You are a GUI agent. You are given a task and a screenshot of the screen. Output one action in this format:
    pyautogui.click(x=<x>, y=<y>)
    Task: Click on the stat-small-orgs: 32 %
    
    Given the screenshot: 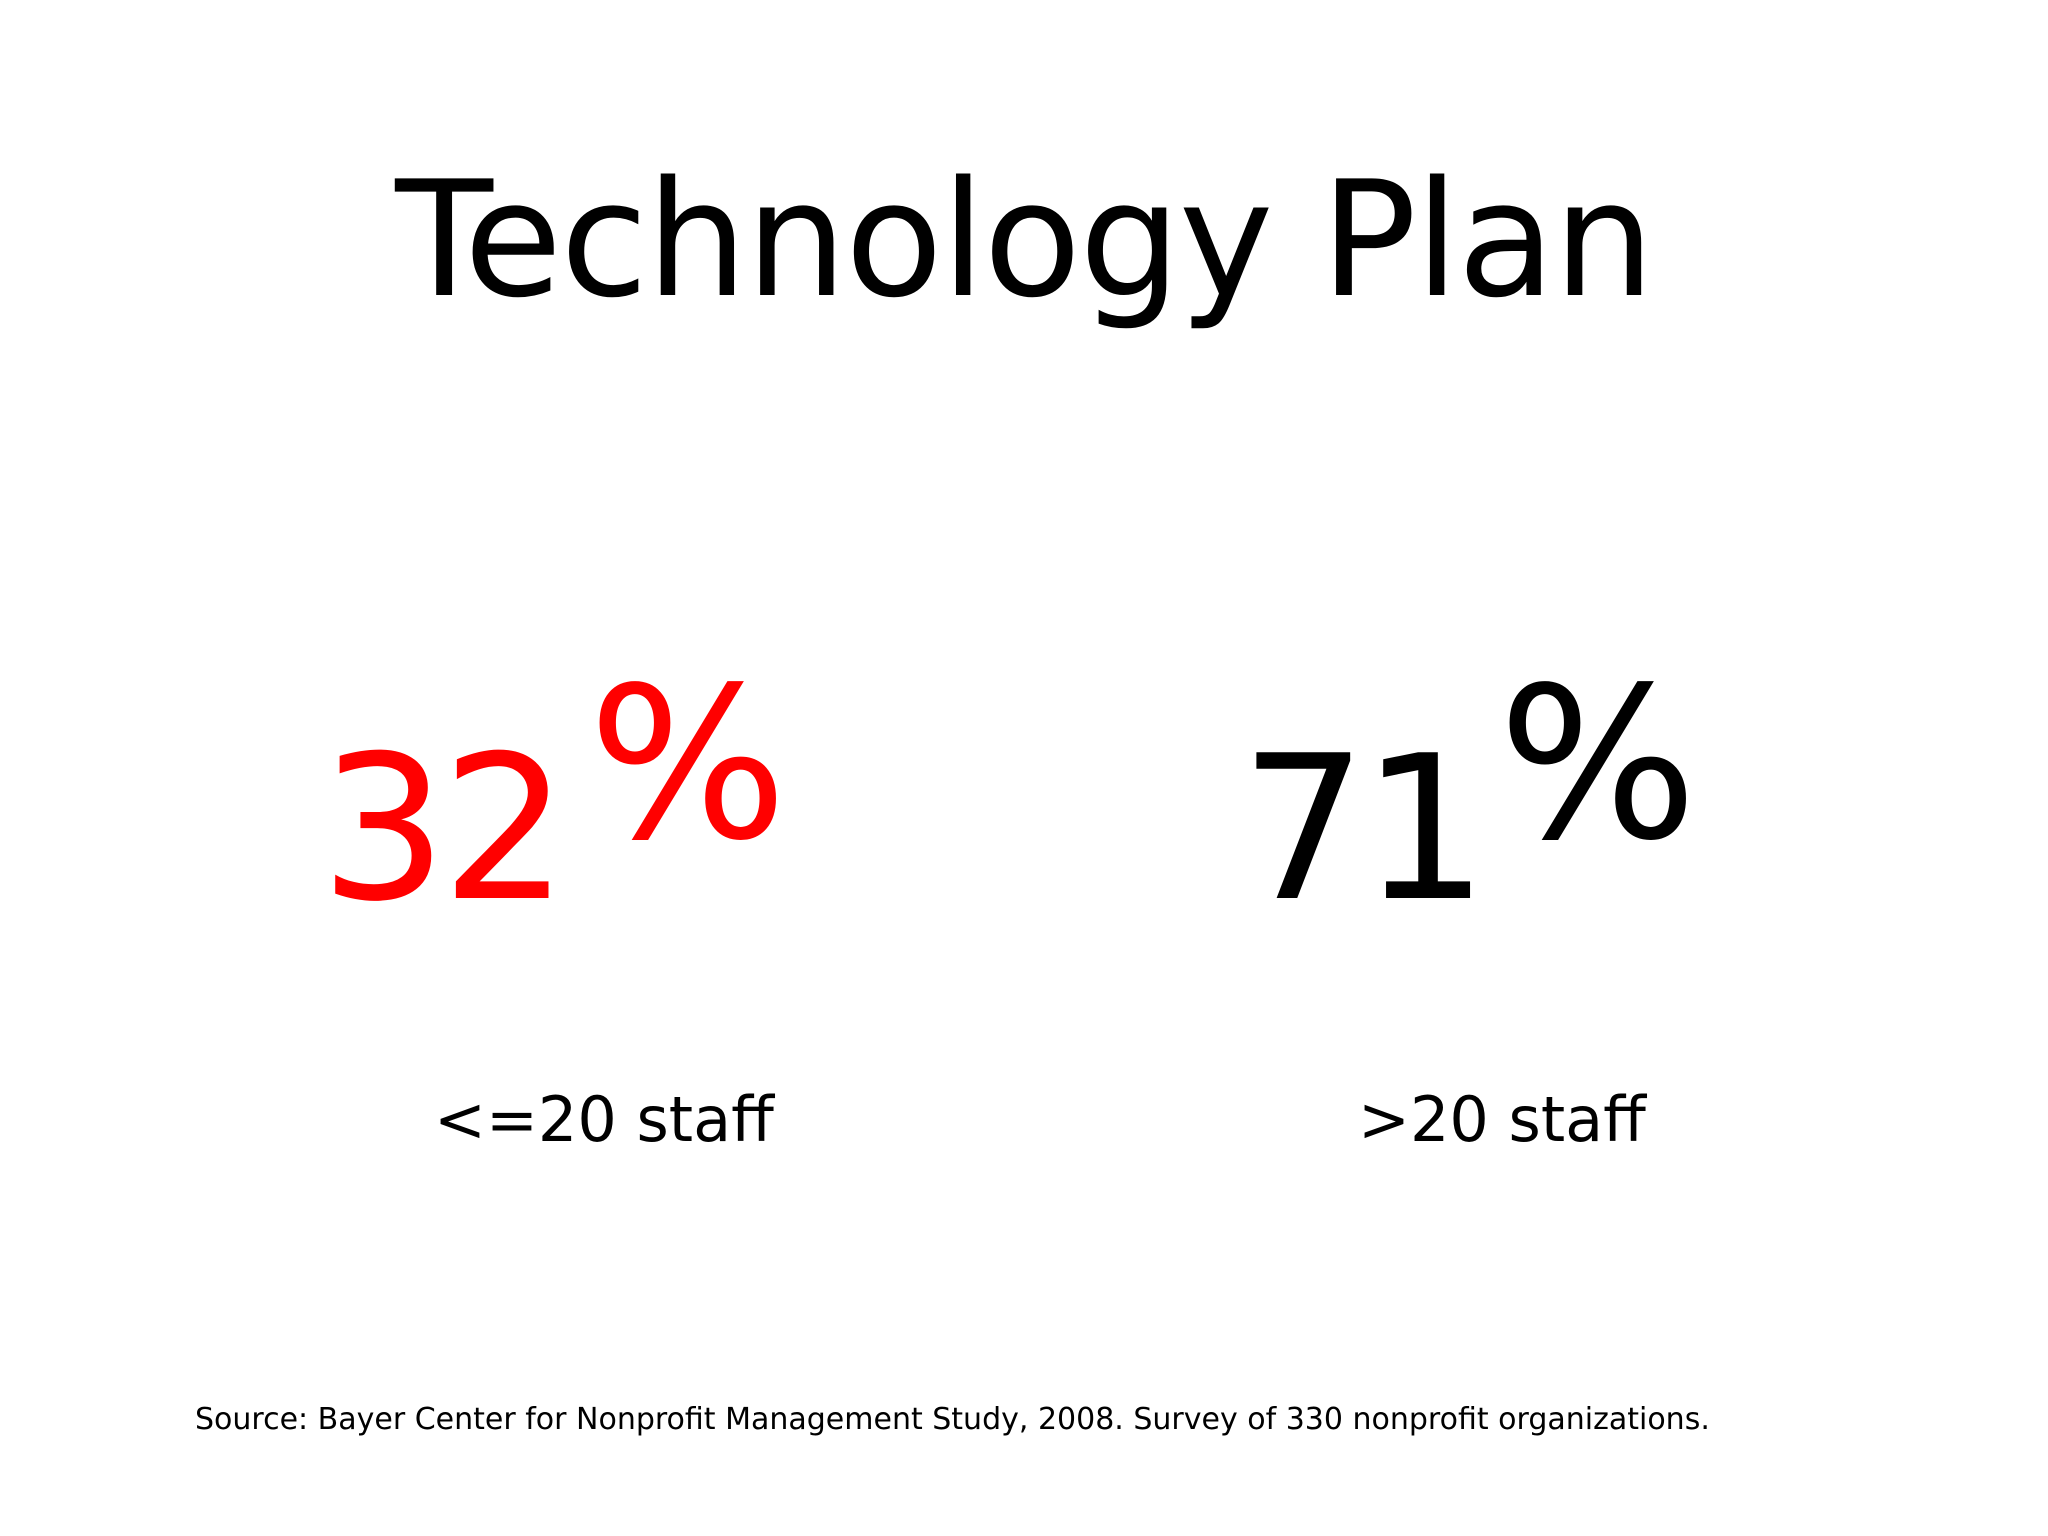 What is the action you would take?
    pyautogui.click(x=600, y=790)
    